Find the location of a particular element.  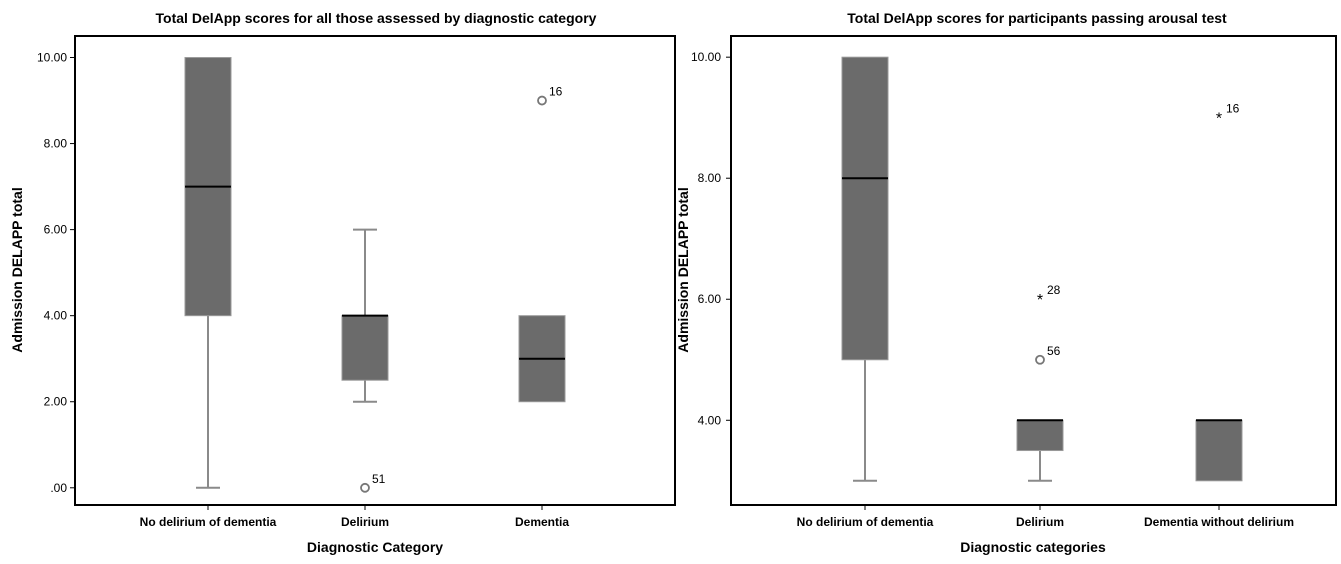

chart-2-outliers: * 28 56 * 16 is located at coordinates (1137, 233).